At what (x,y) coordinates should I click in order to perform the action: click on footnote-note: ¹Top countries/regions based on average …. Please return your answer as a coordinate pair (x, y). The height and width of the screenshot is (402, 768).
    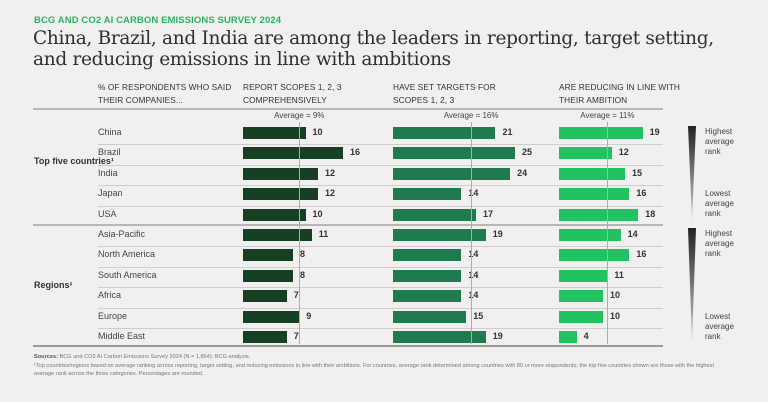
    Looking at the image, I should click on (374, 370).